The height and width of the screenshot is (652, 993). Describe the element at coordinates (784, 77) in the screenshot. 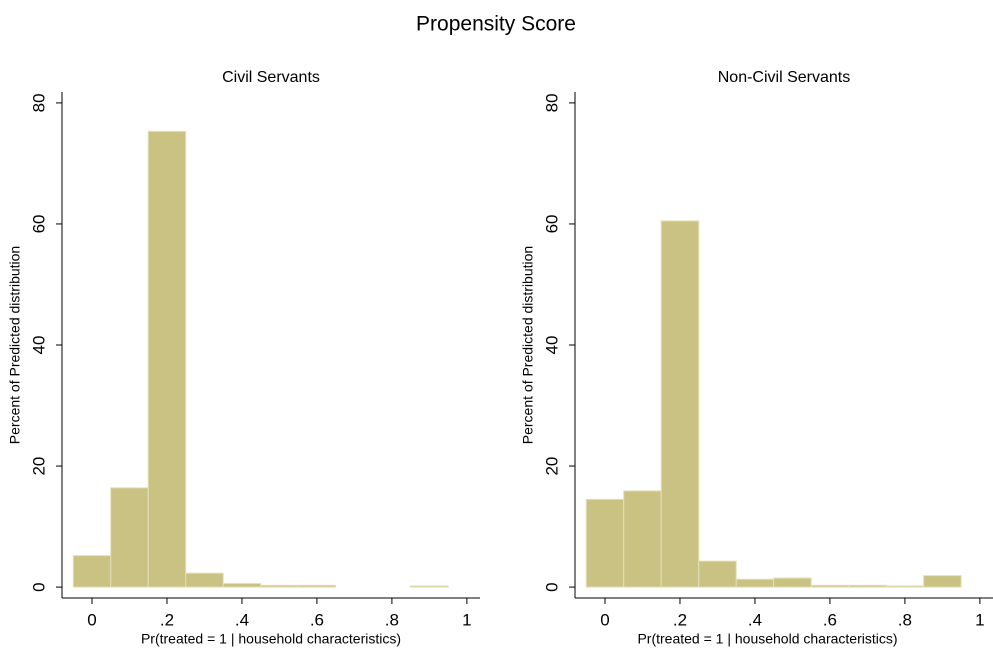

I see `panel-title: Non-Civil Servants` at that location.